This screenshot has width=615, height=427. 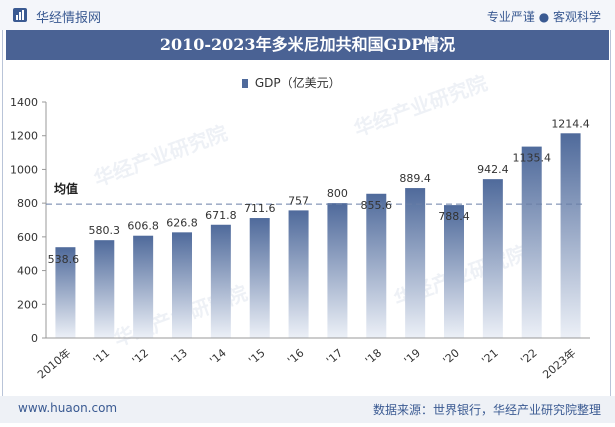 I want to click on tagline: 专业严谨 ● 客观科学, so click(x=543, y=17).